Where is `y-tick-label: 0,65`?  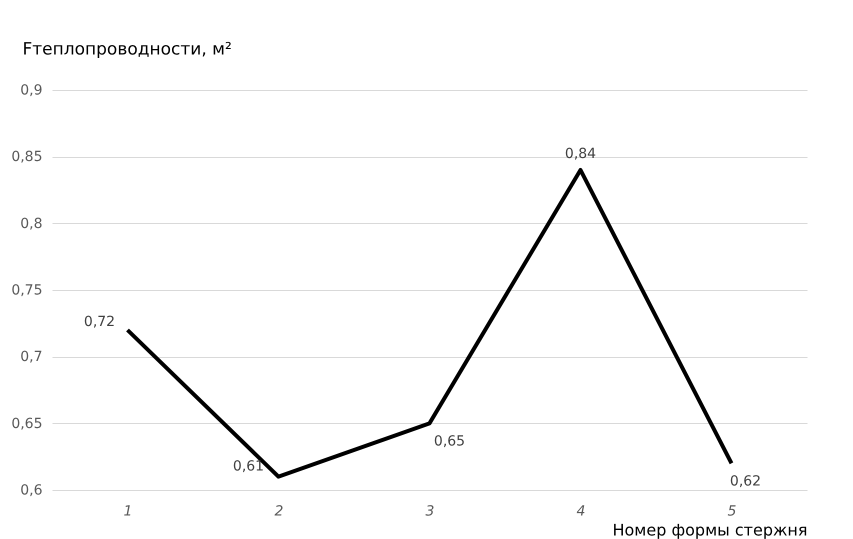 y-tick-label: 0,65 is located at coordinates (26, 424).